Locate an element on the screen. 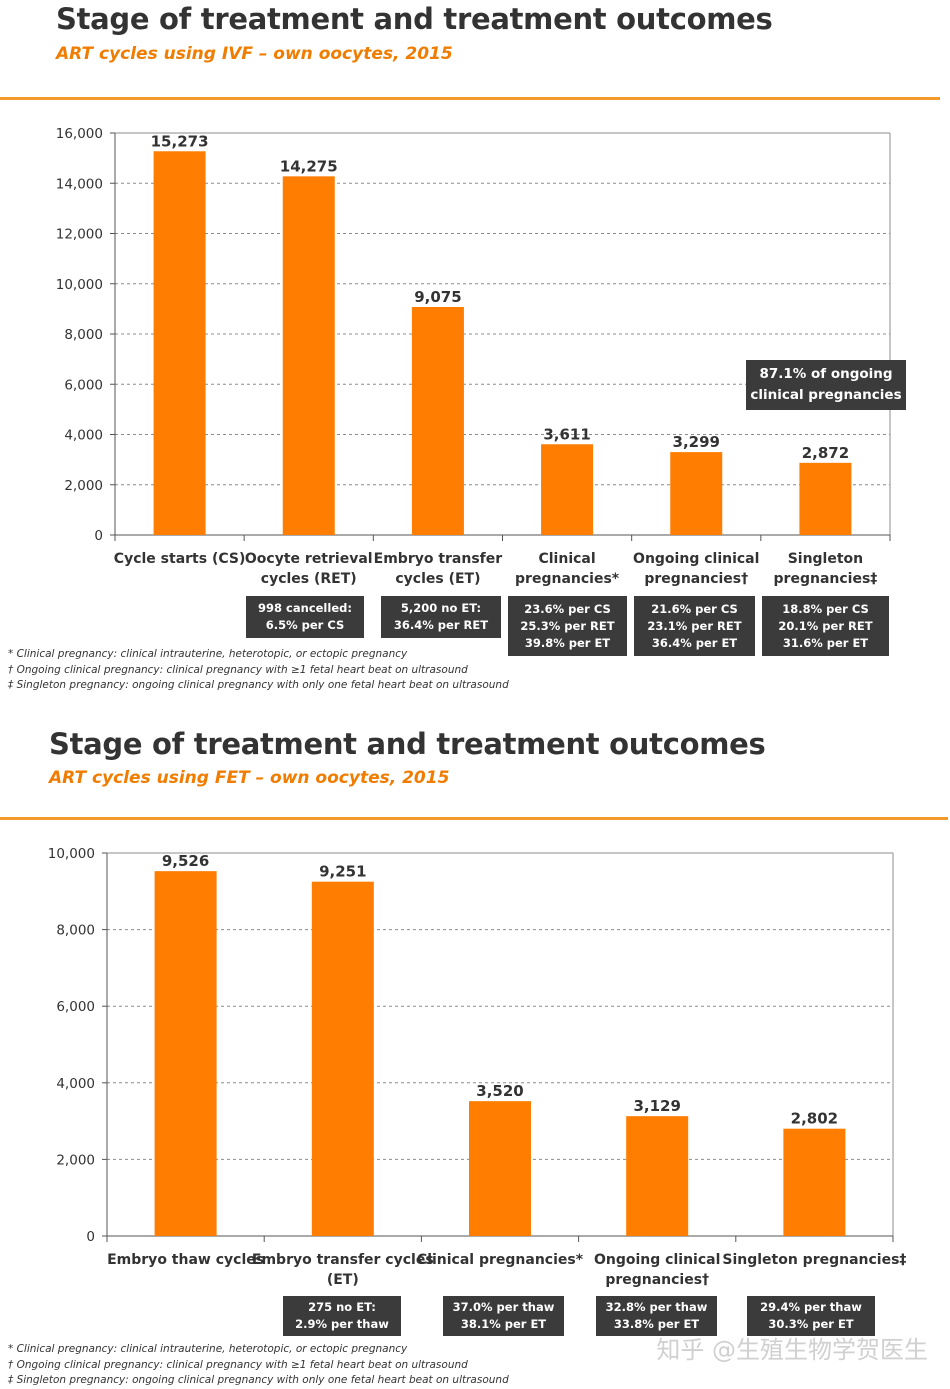 Image resolution: width=950 pixels, height=1389 pixels. stat-line: 39.8% per ET is located at coordinates (567, 642).